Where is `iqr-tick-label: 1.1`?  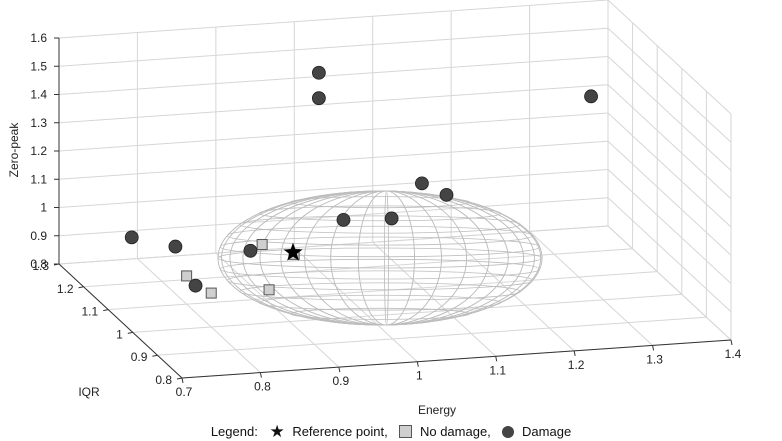
iqr-tick-label: 1.1 is located at coordinates (90, 312).